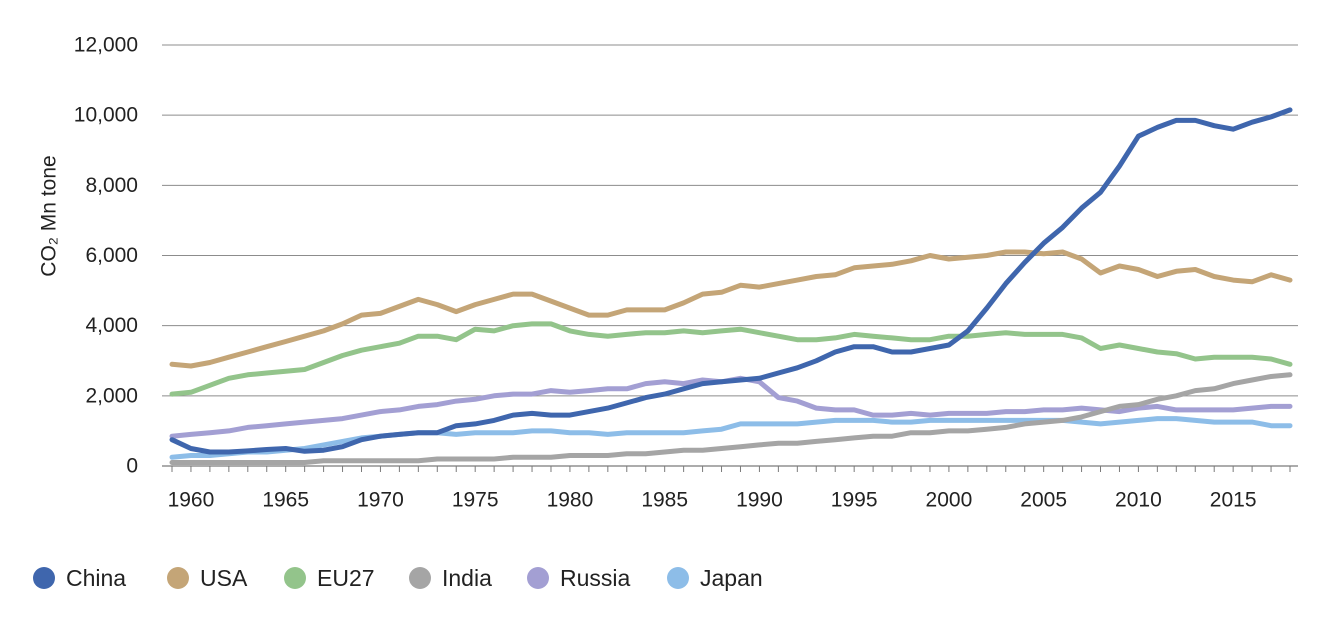 This screenshot has width=1333, height=626. I want to click on legend-label: Japan, so click(731, 578).